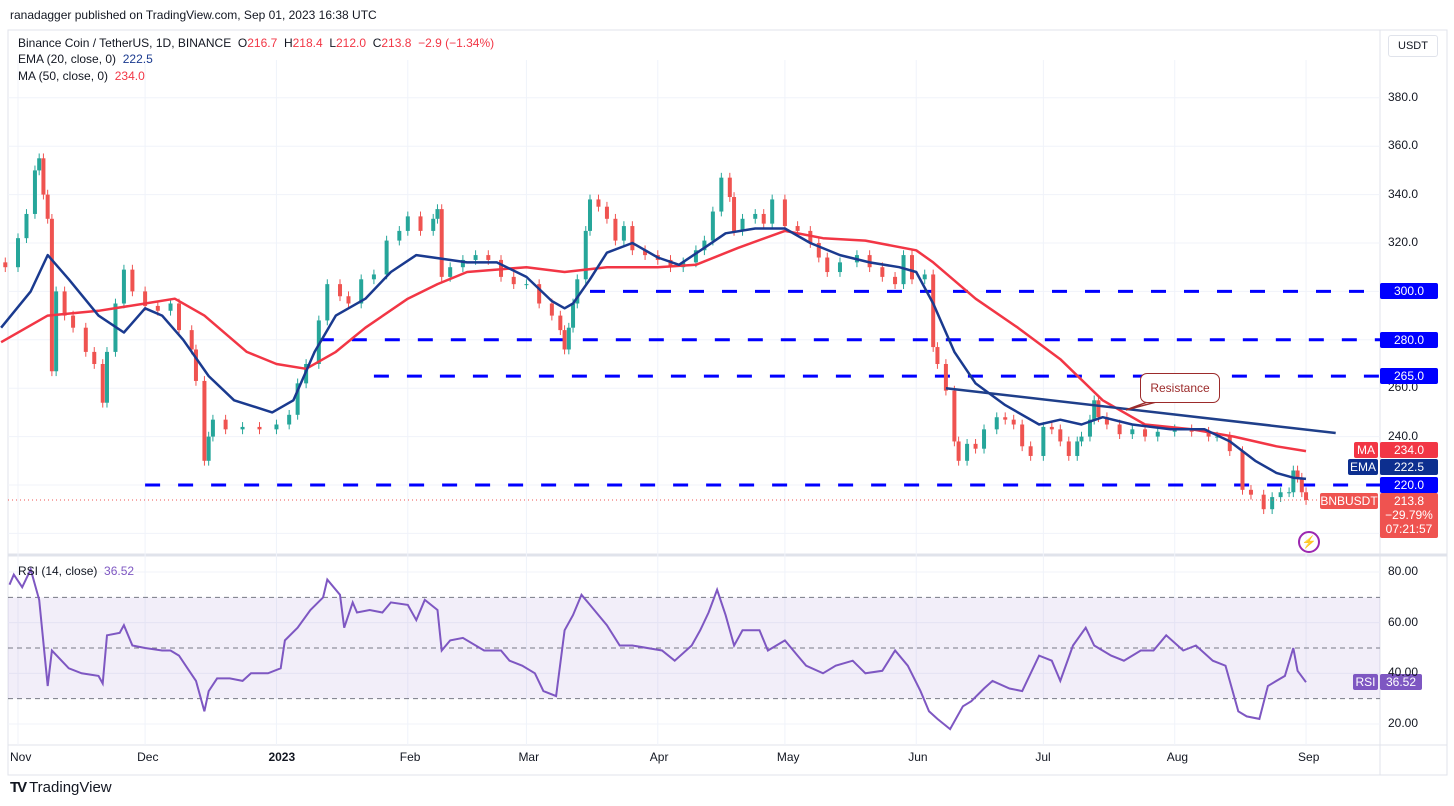 This screenshot has height=806, width=1454. What do you see at coordinates (282, 757) in the screenshot?
I see `time-tick-label: 2023` at bounding box center [282, 757].